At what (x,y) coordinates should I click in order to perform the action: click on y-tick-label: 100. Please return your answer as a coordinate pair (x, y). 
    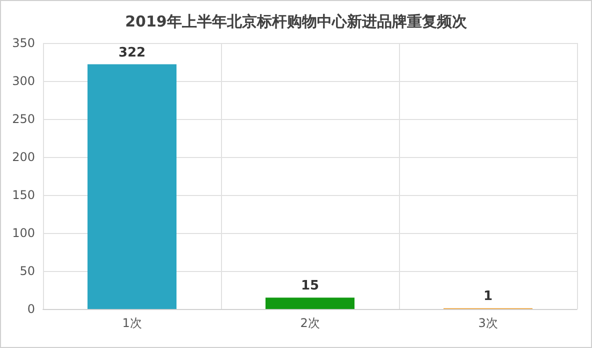
    Looking at the image, I should click on (23, 233).